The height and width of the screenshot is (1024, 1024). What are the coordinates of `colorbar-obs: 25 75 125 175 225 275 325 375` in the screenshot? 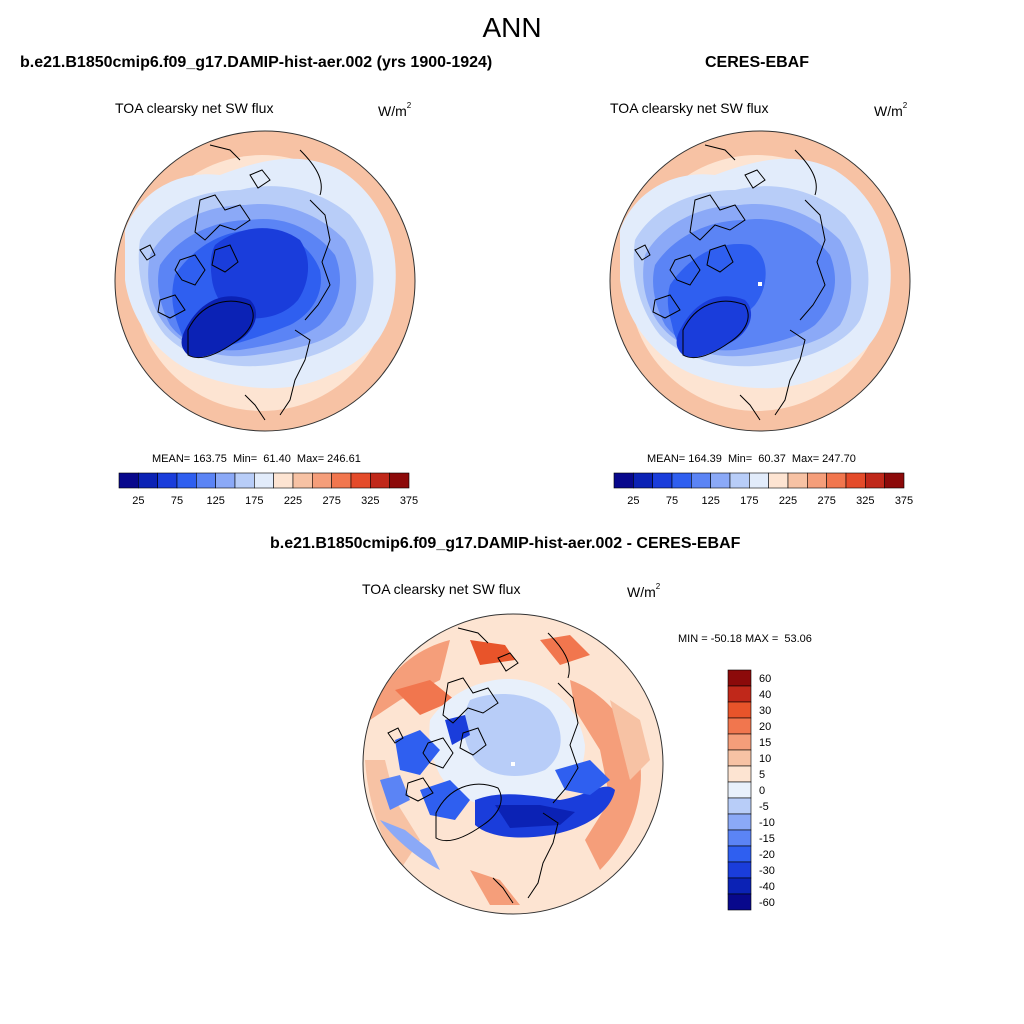 It's located at (763, 489).